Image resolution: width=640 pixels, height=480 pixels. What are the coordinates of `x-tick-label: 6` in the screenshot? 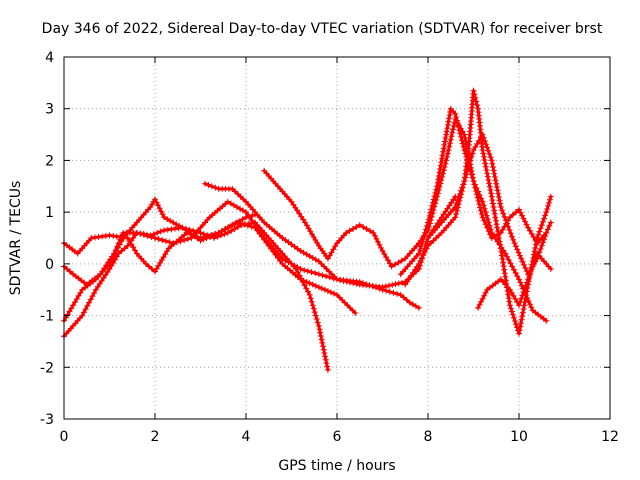 It's located at (337, 437).